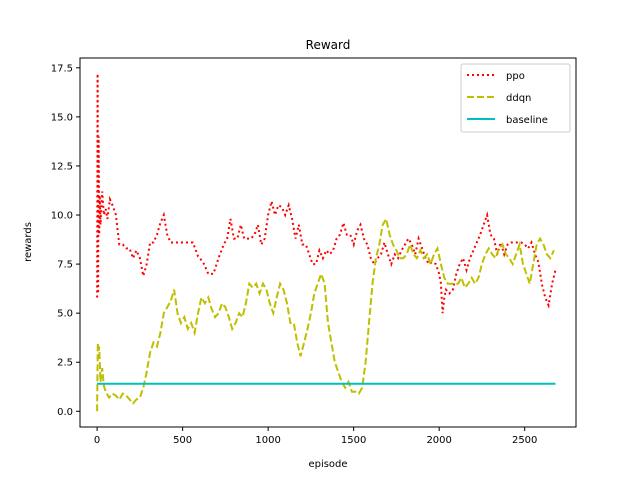  Describe the element at coordinates (62, 166) in the screenshot. I see `y-tick-label: 12.5` at that location.